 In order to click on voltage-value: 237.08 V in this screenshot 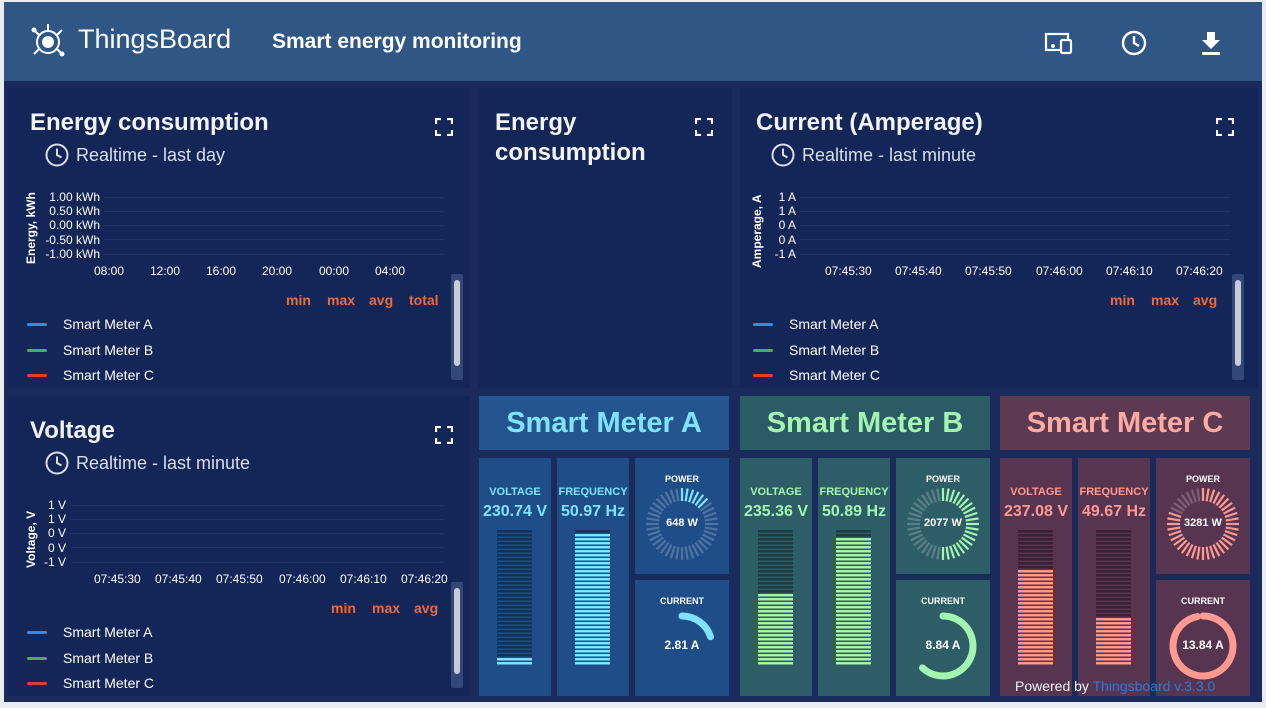, I will do `click(1036, 511)`.